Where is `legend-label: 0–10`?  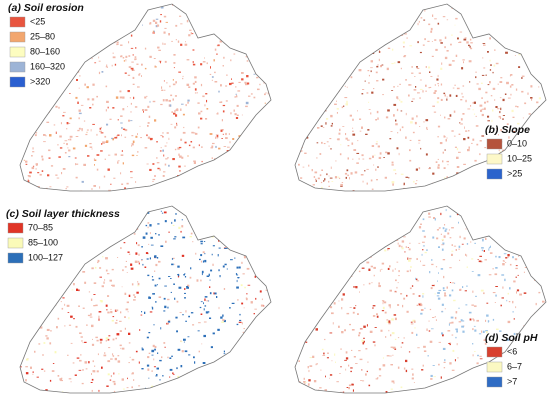
legend-label: 0–10 is located at coordinates (517, 143).